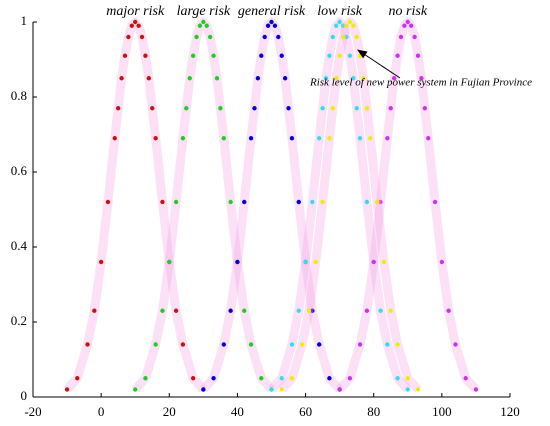  Describe the element at coordinates (19, 170) in the screenshot. I see `y-tick-label: 0.6` at that location.